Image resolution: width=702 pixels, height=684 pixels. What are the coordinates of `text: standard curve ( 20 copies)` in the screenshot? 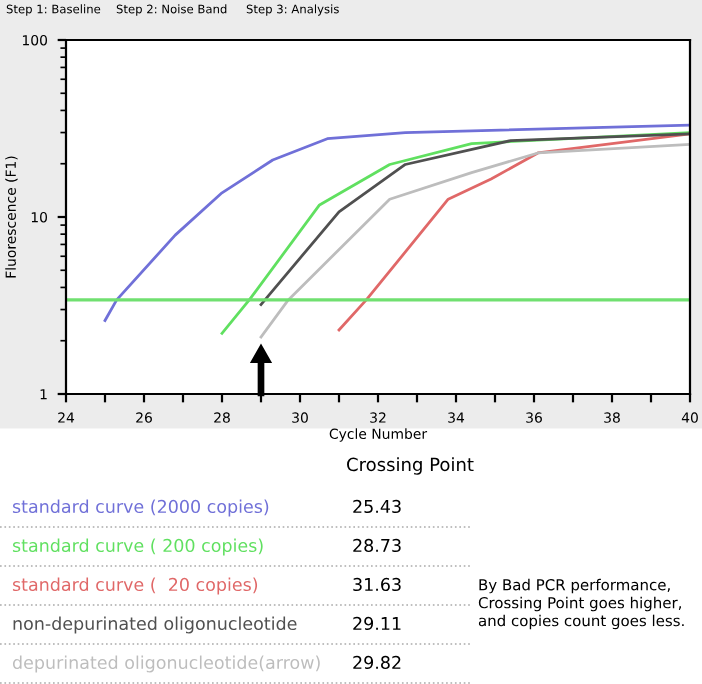 It's located at (135, 586).